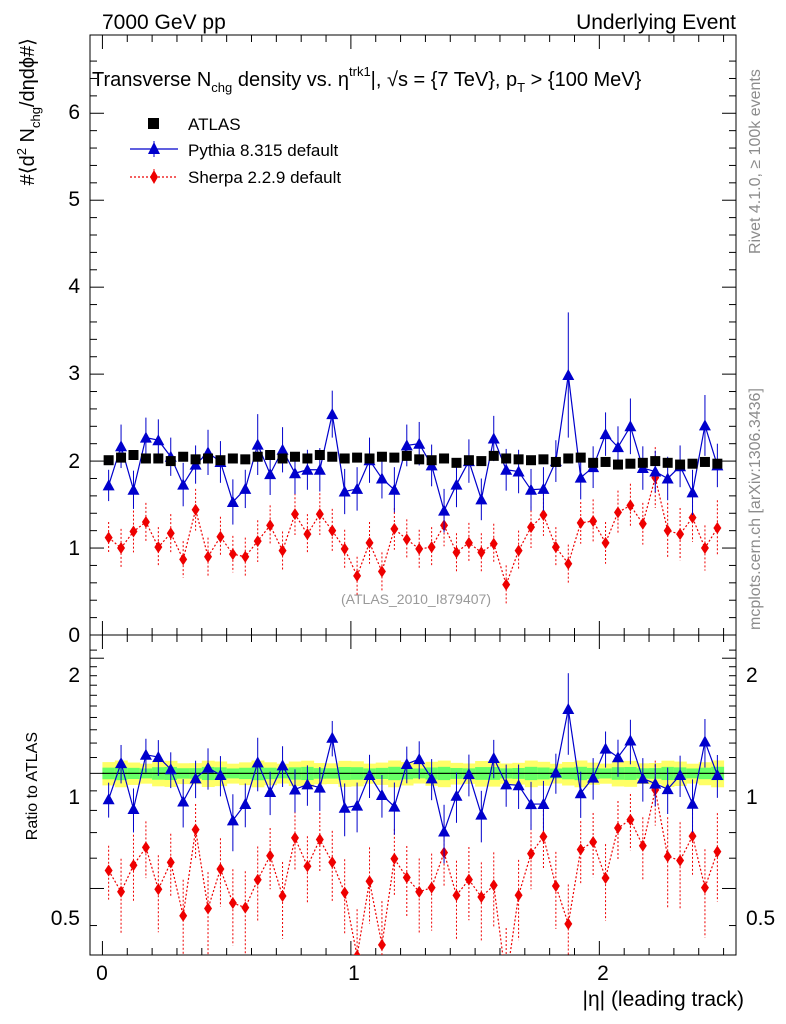  What do you see at coordinates (32, 786) in the screenshot?
I see `ratio-axis-label: Ratio to ATLAS` at bounding box center [32, 786].